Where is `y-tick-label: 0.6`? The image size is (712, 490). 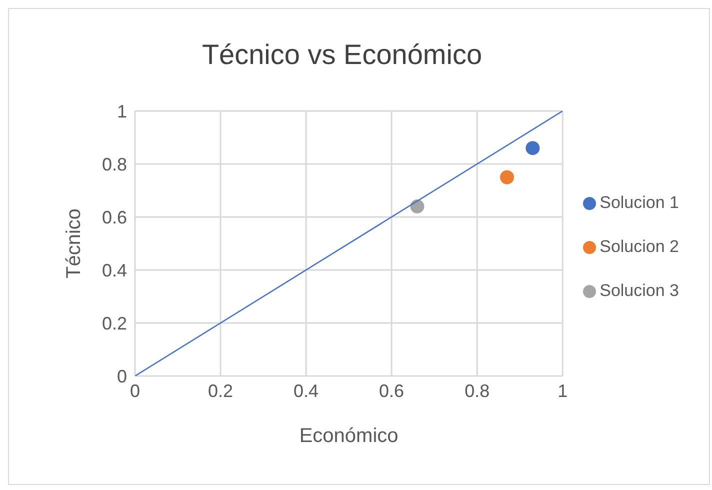
y-tick-label: 0.6 is located at coordinates (114, 217).